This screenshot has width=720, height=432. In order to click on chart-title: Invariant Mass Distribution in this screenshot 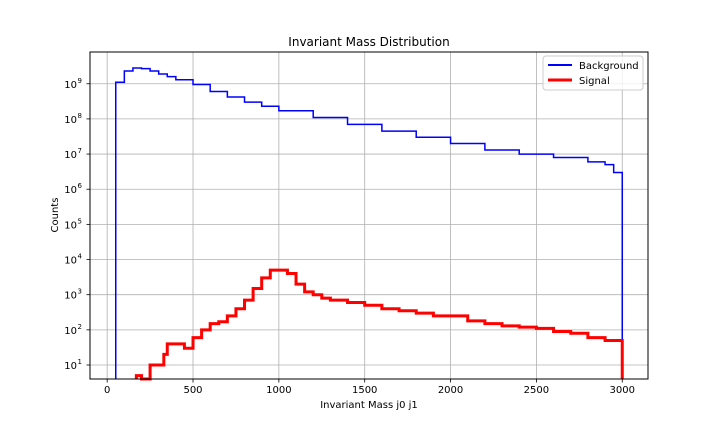, I will do `click(368, 42)`.